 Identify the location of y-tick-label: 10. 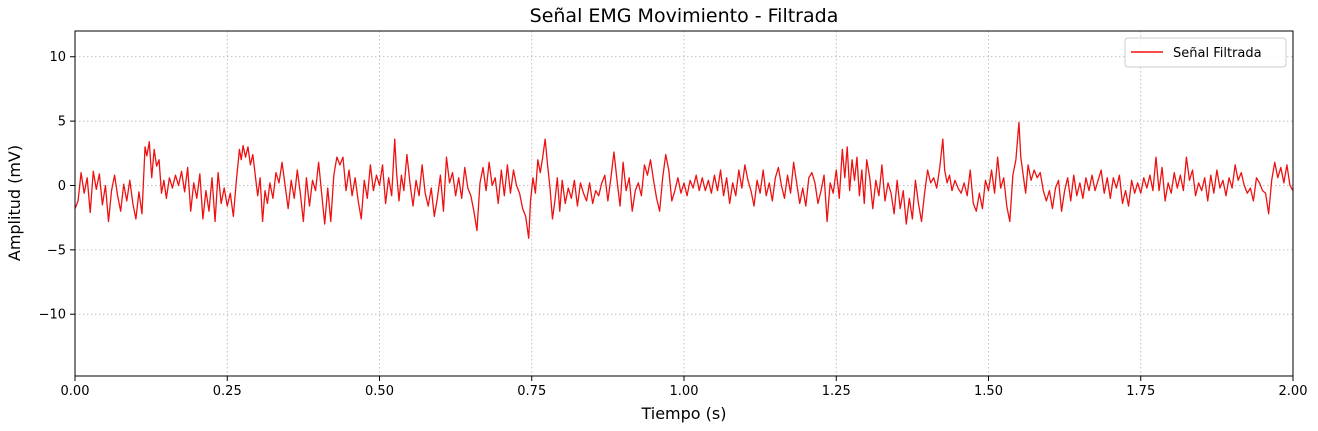
(57, 57).